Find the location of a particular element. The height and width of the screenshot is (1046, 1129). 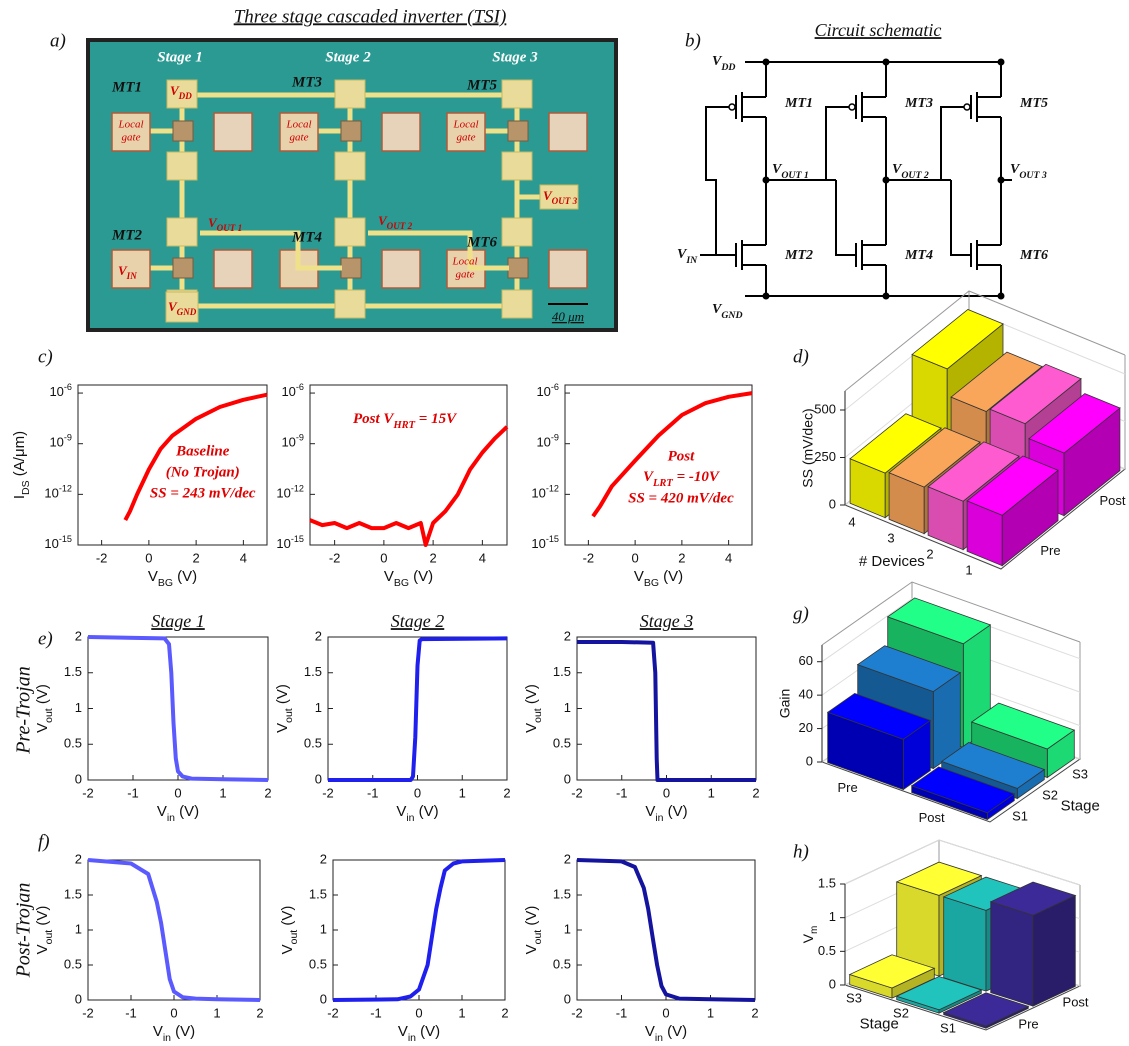

x-axis-label: Stage is located at coordinates (1080, 806).